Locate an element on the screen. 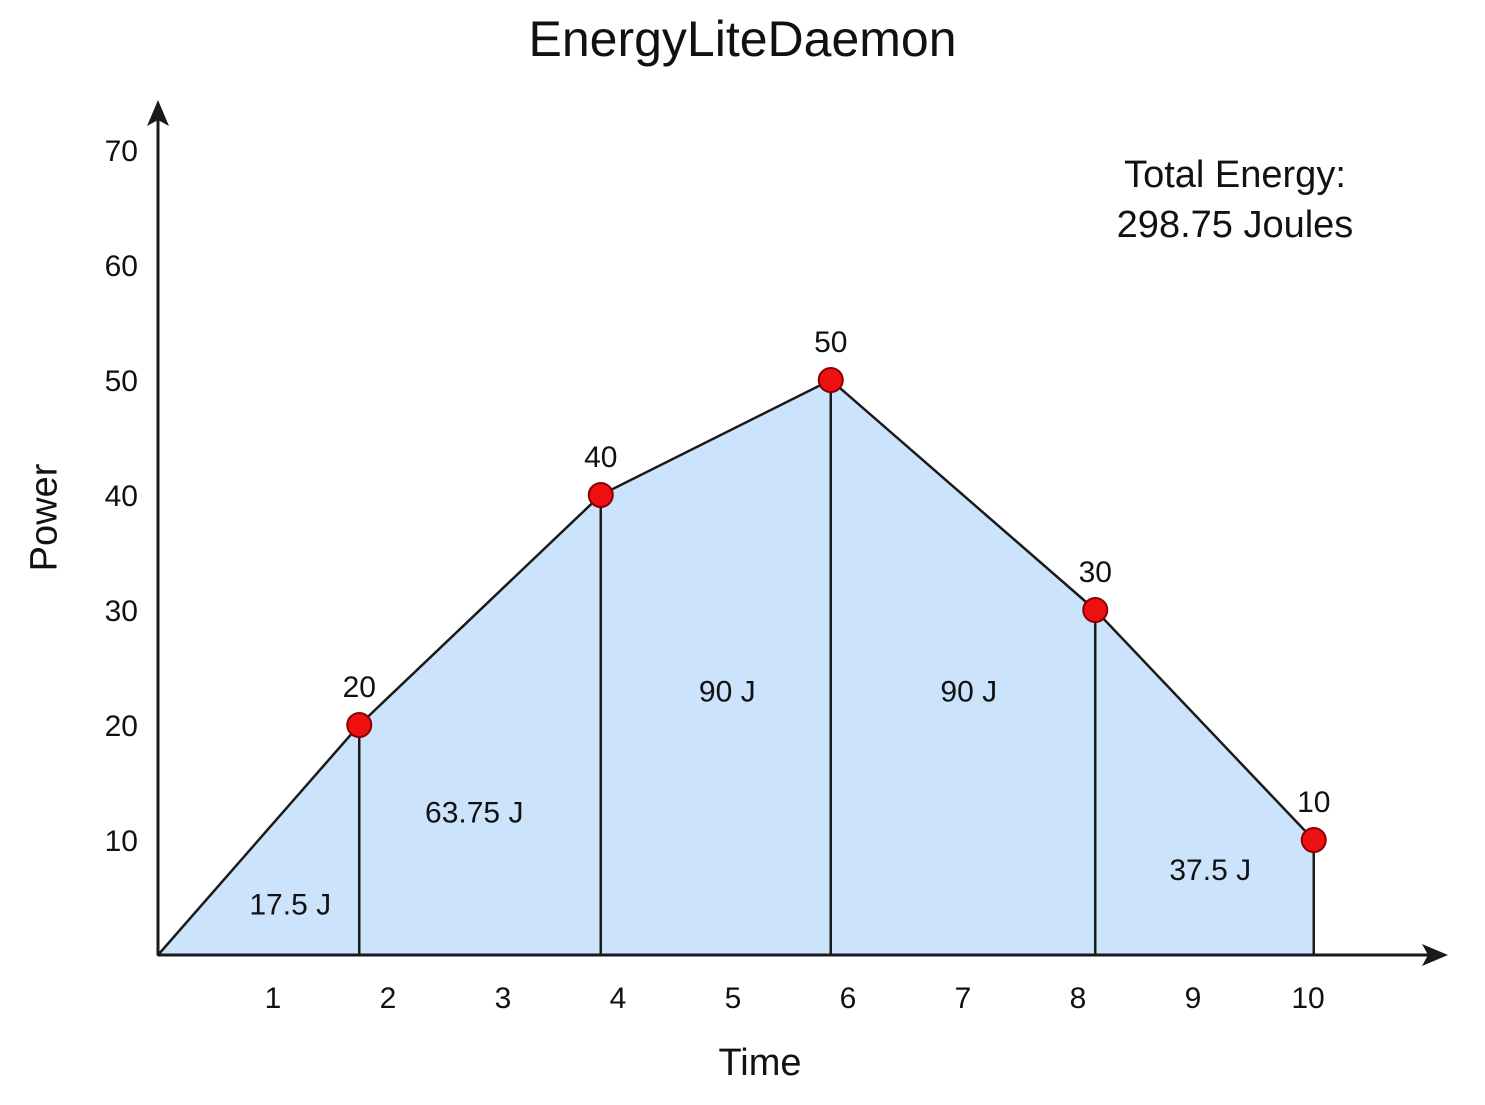 Image resolution: width=1485 pixels, height=1105 pixels. x-tick-label: 4 is located at coordinates (618, 998).